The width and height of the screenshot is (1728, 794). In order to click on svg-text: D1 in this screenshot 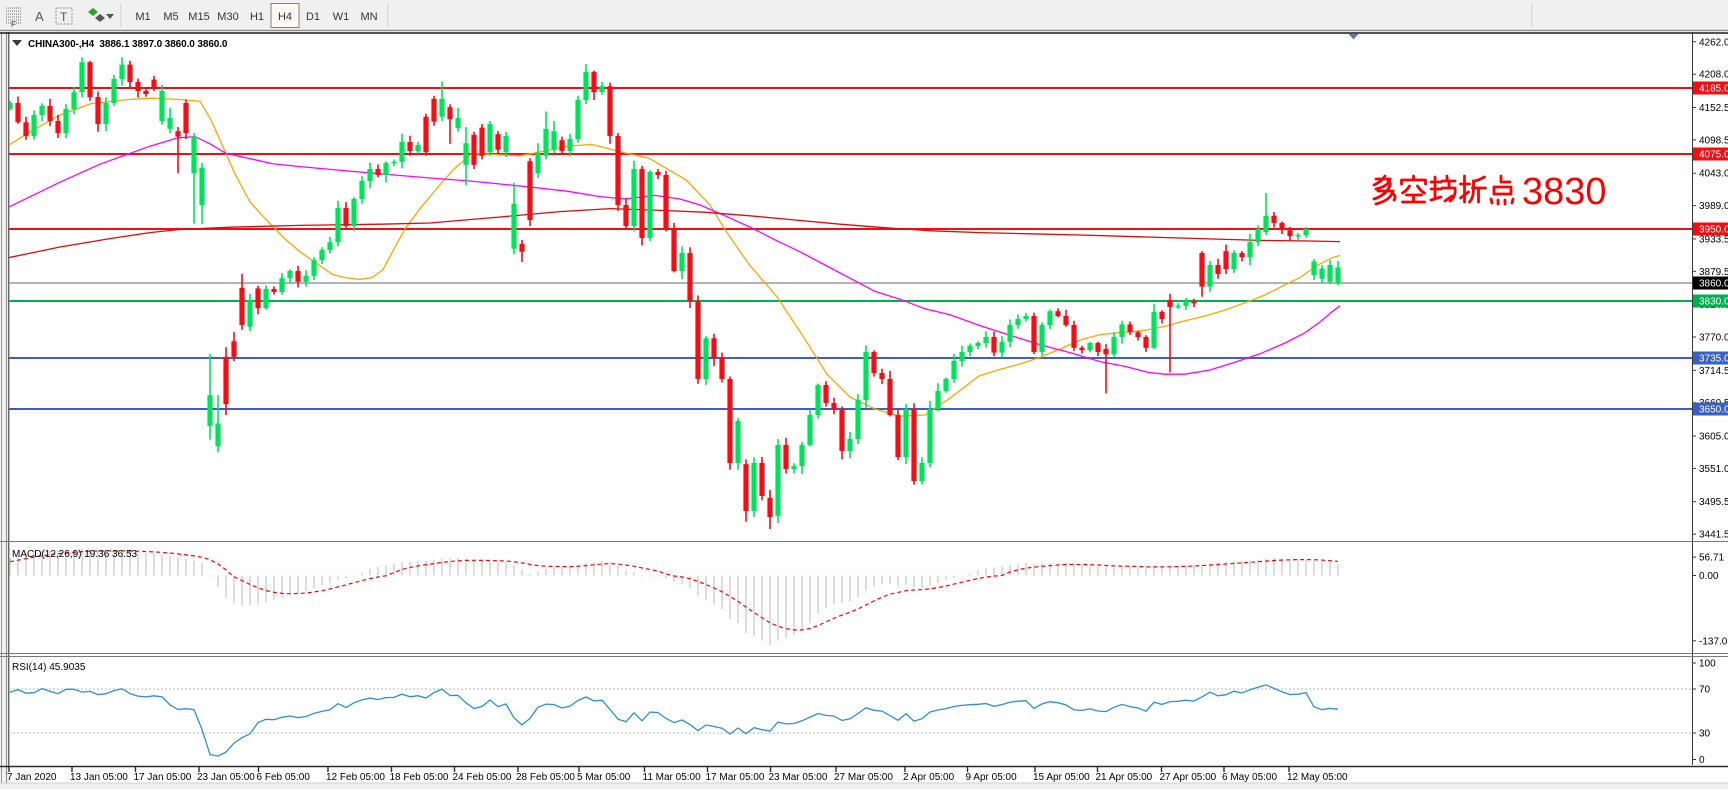, I will do `click(313, 17)`.